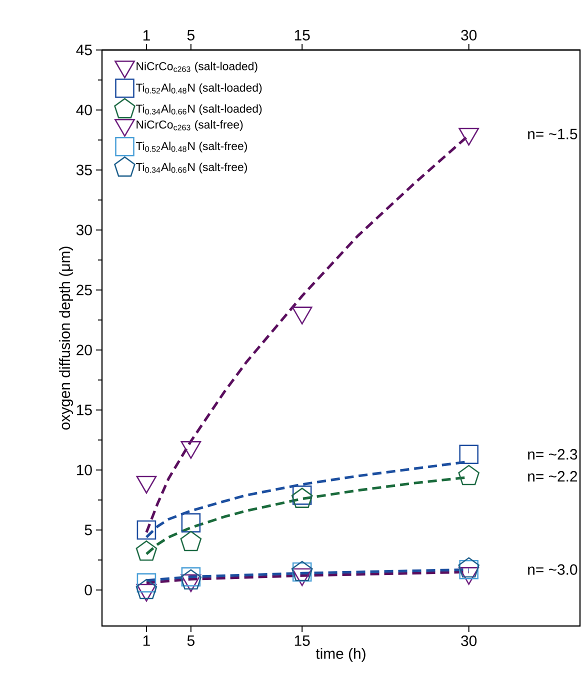 This screenshot has height=695, width=584. I want to click on y-axis-title: oxygen diffusion depth (μm), so click(66, 338).